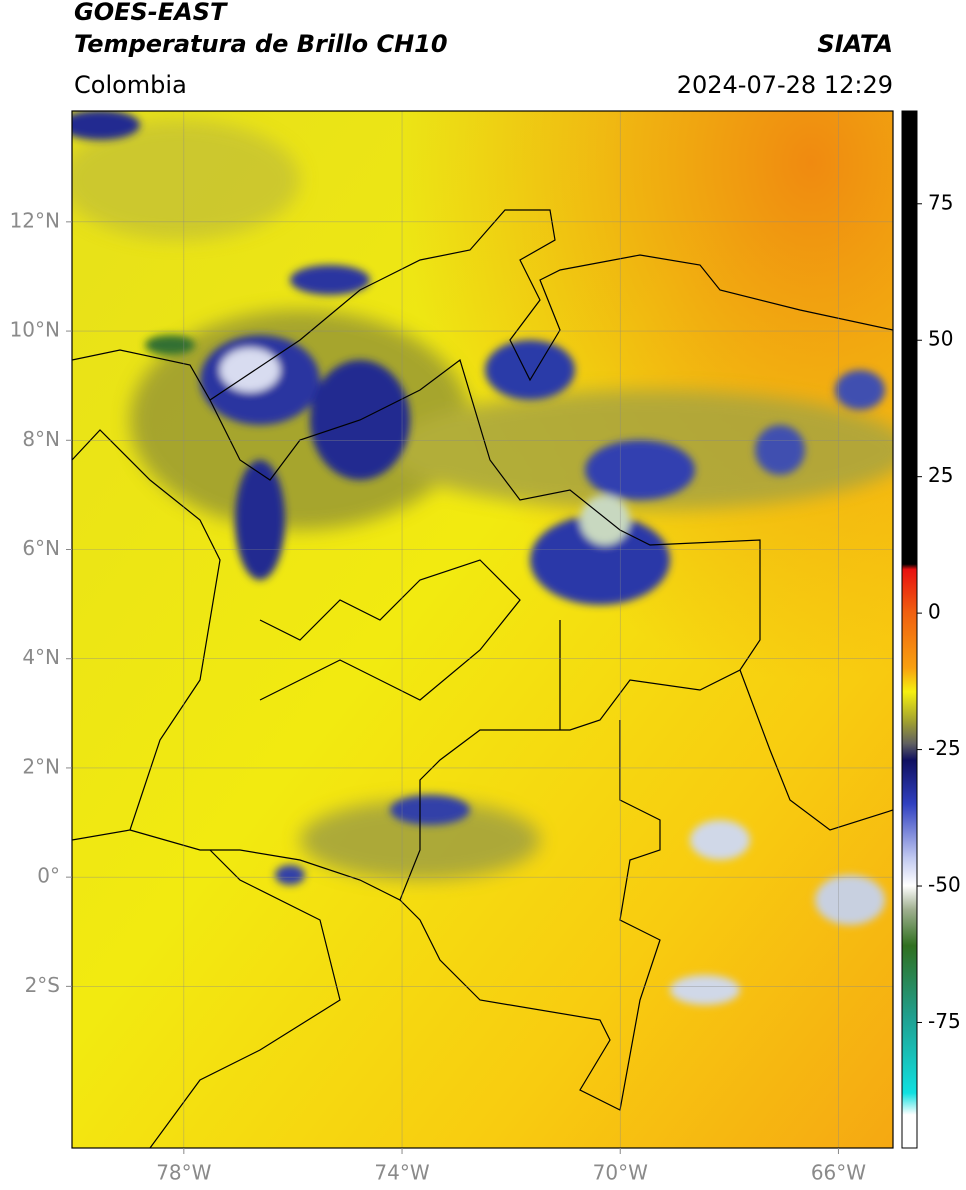 This screenshot has height=1190, width=966. What do you see at coordinates (41, 439) in the screenshot?
I see `y-tick-label: 8°N` at bounding box center [41, 439].